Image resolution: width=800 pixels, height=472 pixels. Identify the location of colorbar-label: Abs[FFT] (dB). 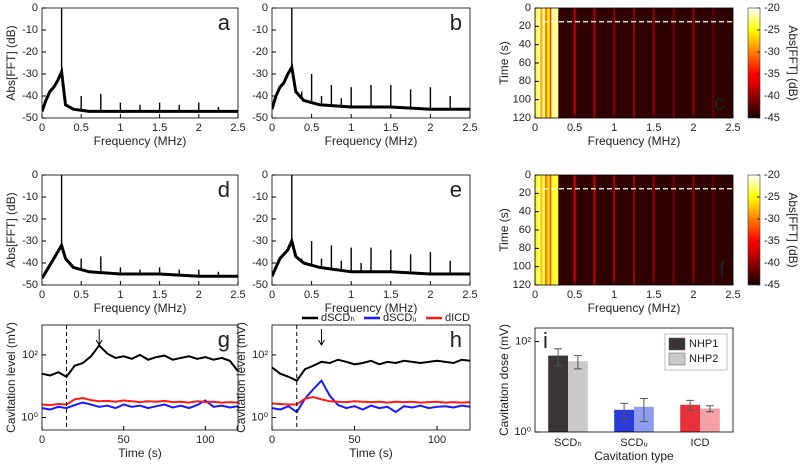
(793, 229).